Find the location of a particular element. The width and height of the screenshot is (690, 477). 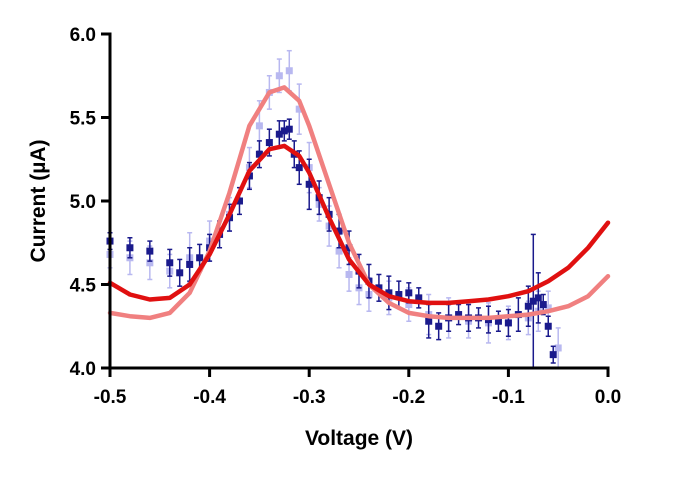

y-ticks: 4.0 4.5 5.0 5.5 6.0 is located at coordinates (90, 202).